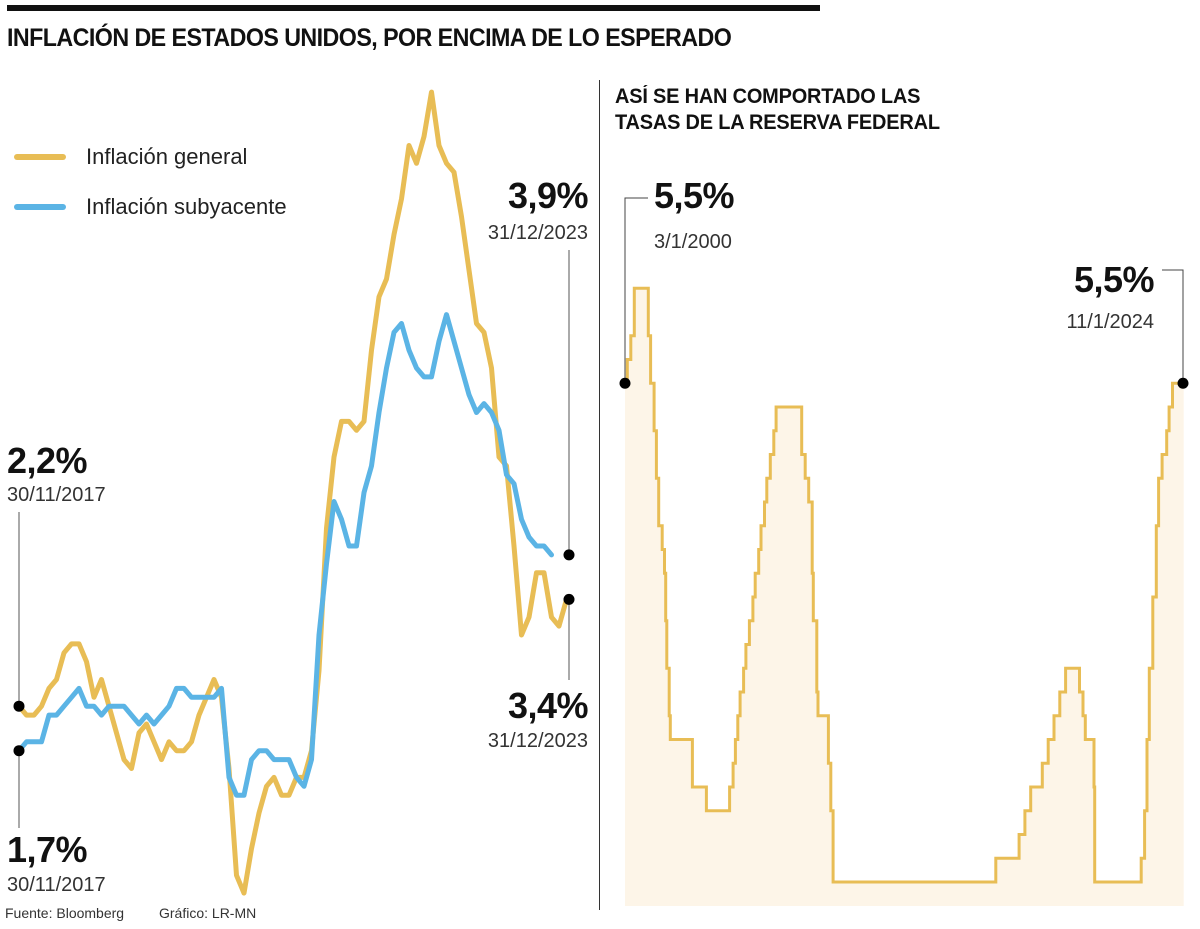 This screenshot has width=1200, height=929. Describe the element at coordinates (548, 705) in the screenshot. I see `general-end-value: 3,4%` at that location.